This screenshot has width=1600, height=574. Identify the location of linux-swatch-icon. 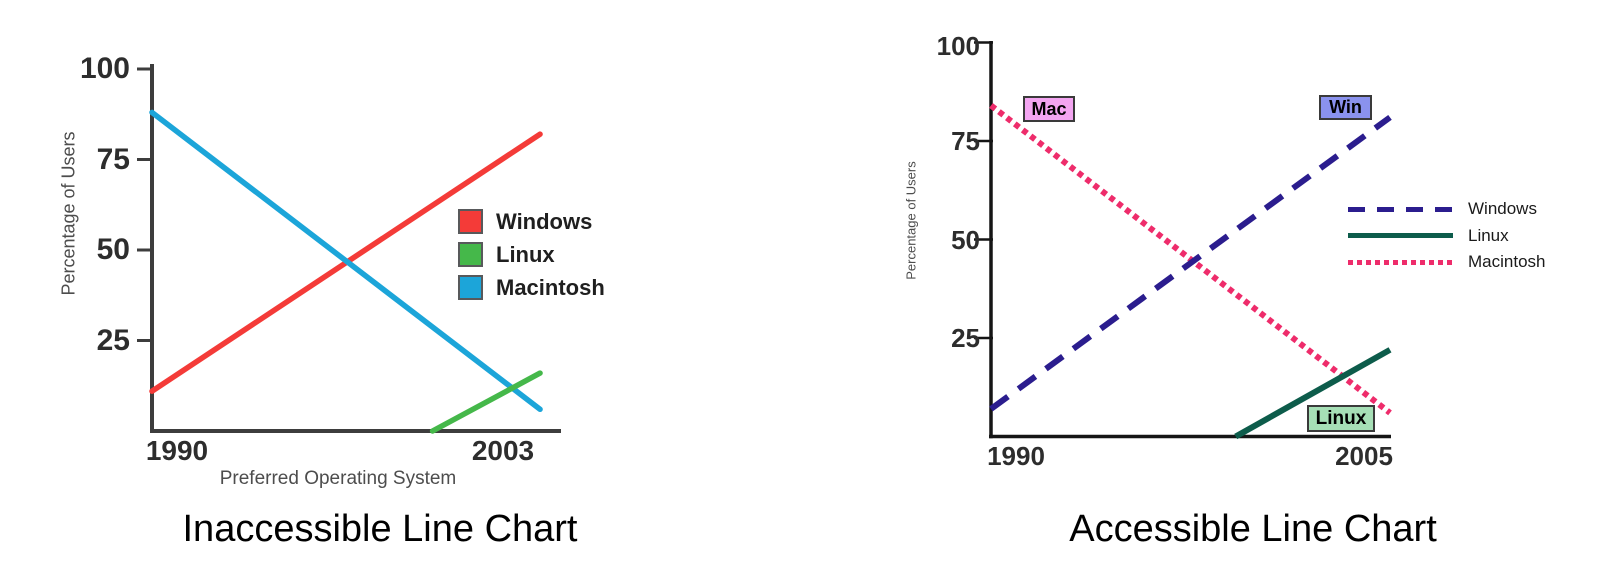
(470, 254).